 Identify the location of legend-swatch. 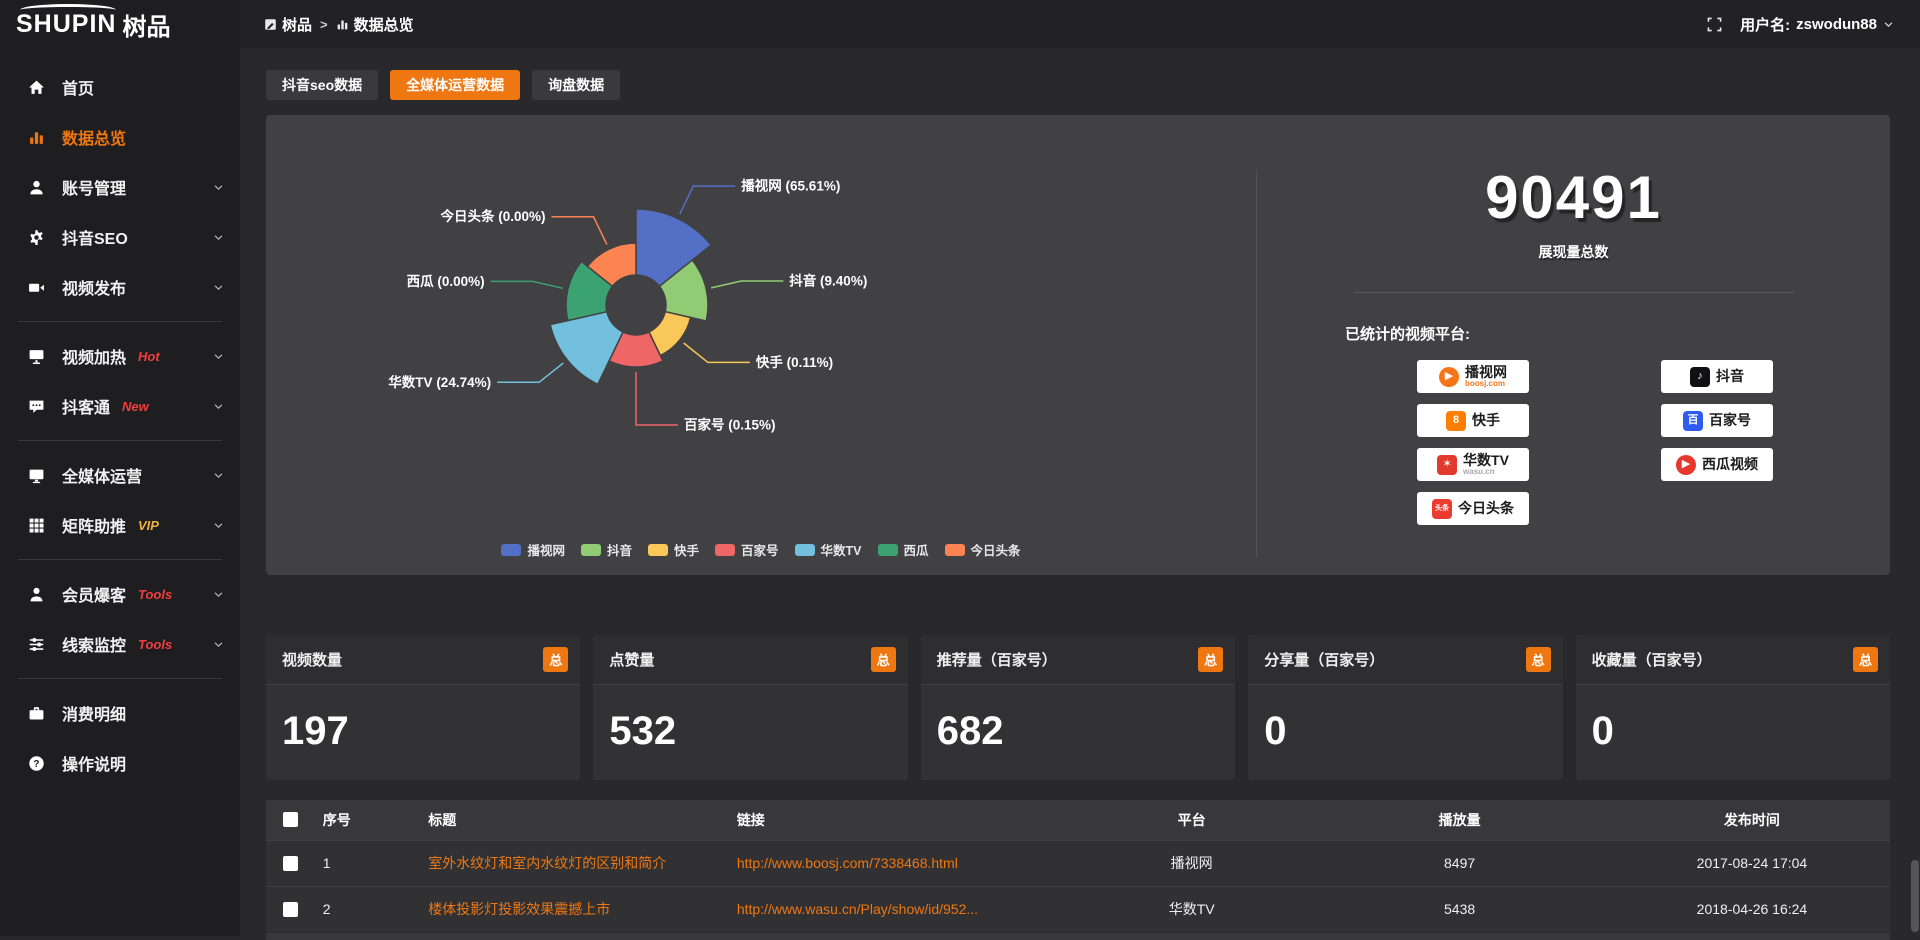
(888, 550).